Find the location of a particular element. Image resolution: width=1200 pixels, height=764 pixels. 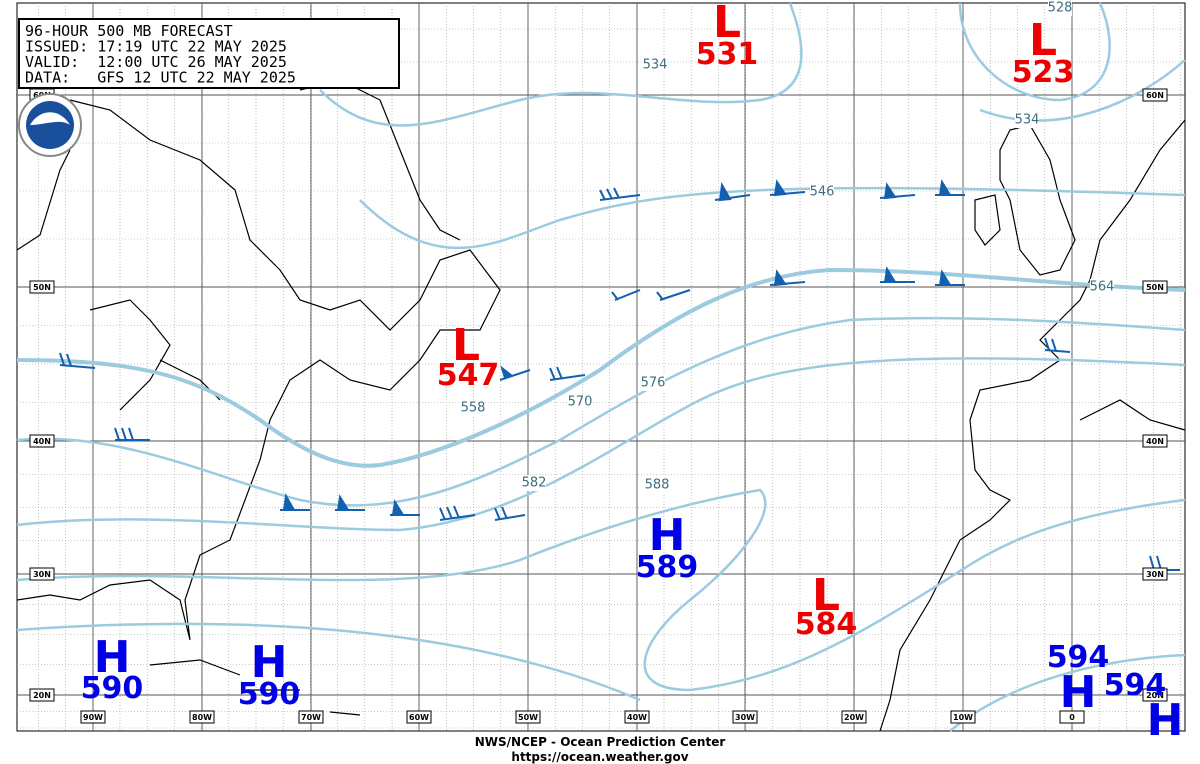

contour-label: 570 is located at coordinates (580, 402).